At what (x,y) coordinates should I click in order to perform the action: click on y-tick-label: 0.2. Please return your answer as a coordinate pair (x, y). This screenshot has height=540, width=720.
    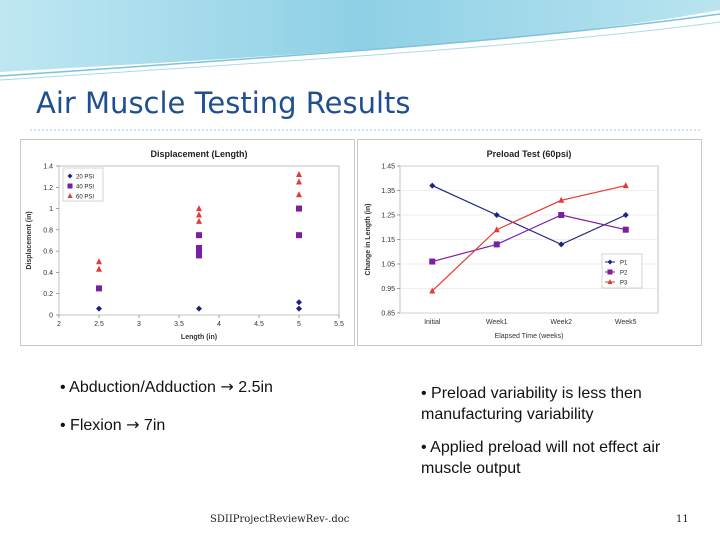
    Looking at the image, I should click on (48, 294).